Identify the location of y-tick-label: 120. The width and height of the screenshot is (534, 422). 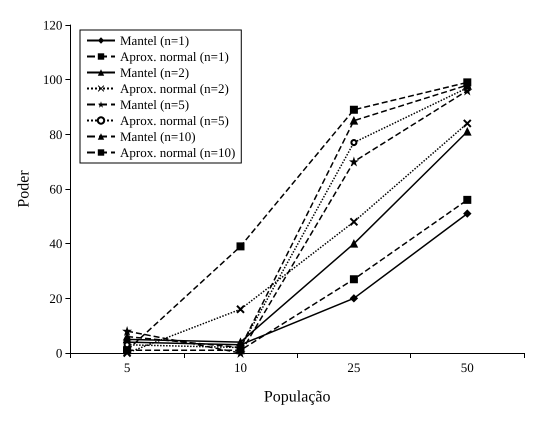
(52, 25).